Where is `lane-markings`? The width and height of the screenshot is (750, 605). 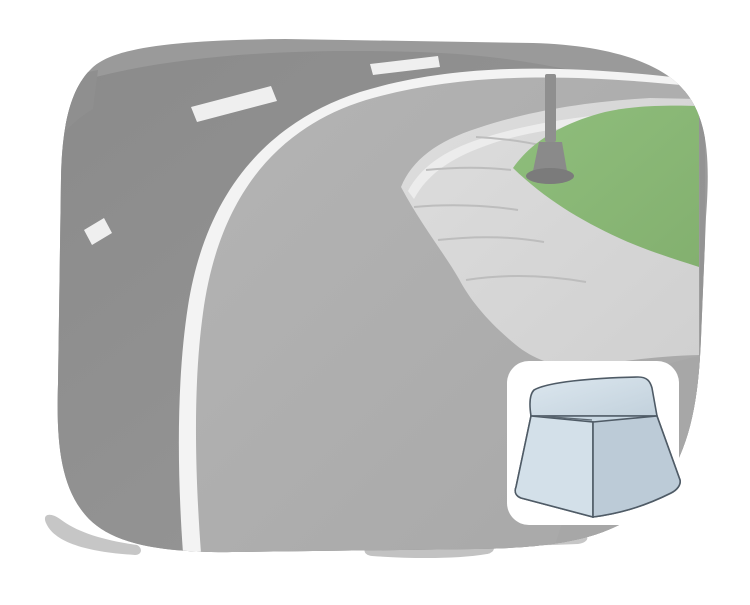
lane-markings is located at coordinates (262, 150).